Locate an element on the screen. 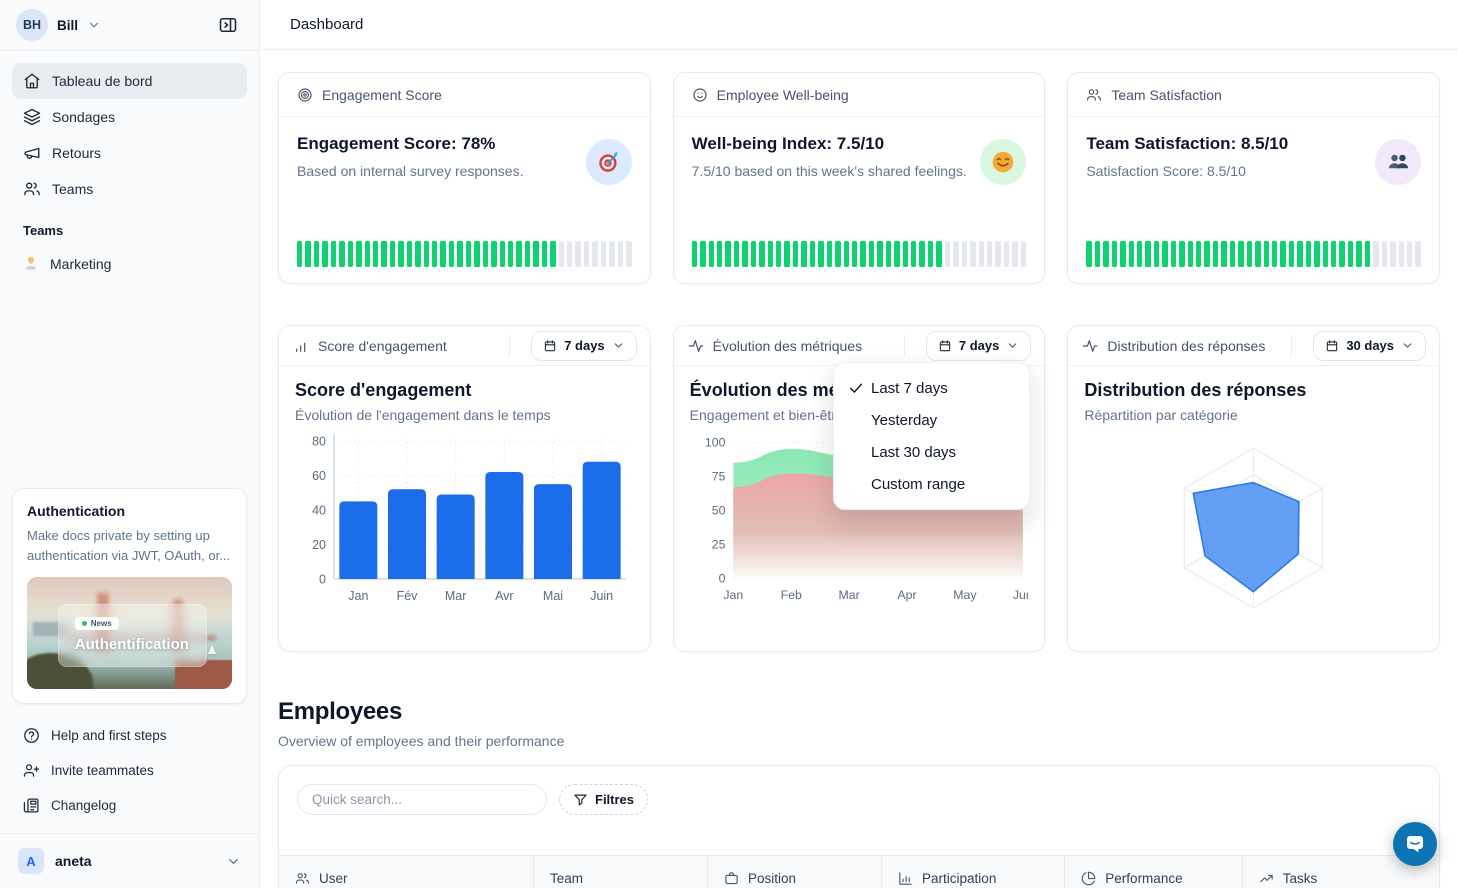  stat-emoji-badge is located at coordinates (608, 162).